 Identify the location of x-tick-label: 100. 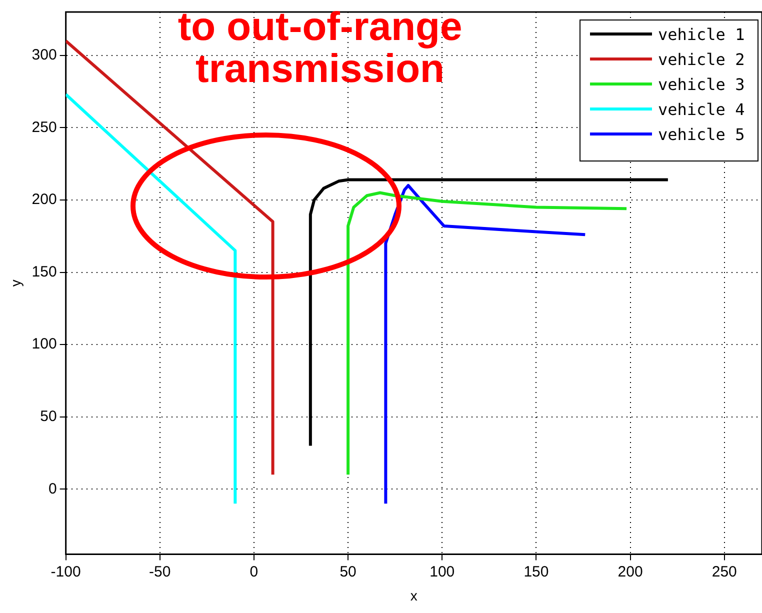
(442, 571).